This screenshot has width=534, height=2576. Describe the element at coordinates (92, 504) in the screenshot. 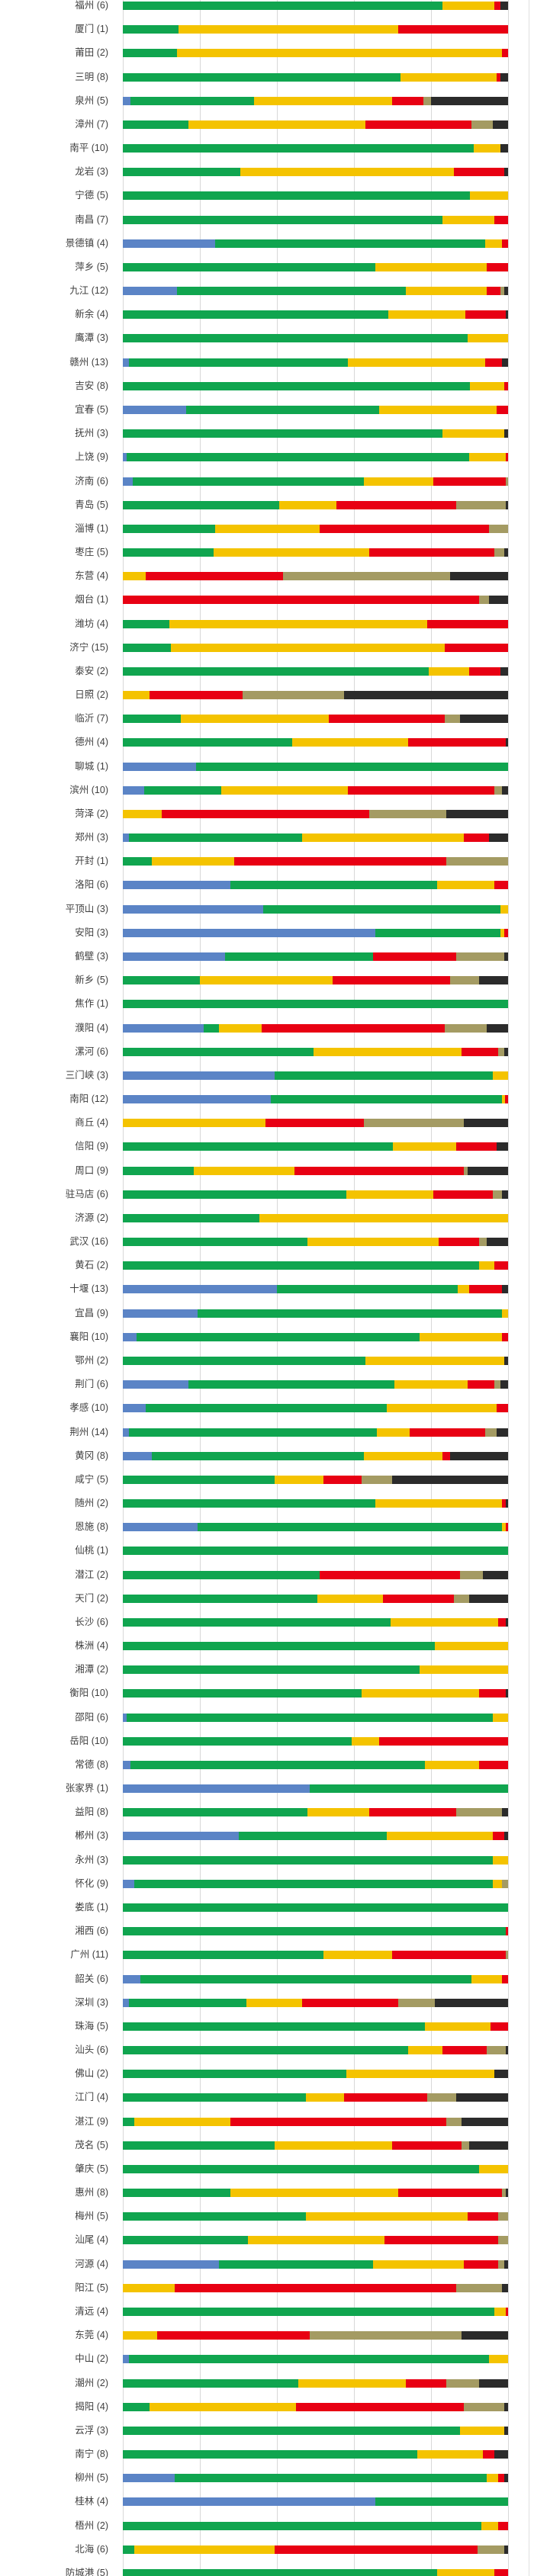

I see `row-label: 青岛 (5)` at that location.